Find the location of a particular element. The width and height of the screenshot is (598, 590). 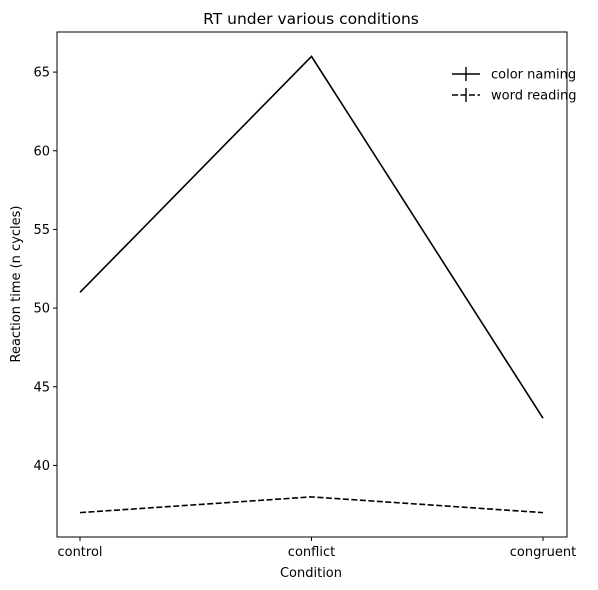

chart-title: RT under various conditions is located at coordinates (311, 19).